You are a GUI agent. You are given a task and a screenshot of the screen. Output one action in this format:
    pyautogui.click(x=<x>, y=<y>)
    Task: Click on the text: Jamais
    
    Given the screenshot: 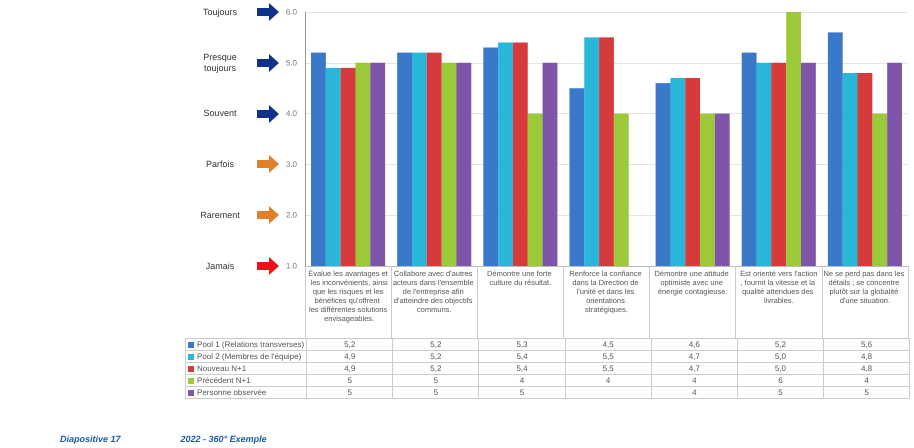 What is the action you would take?
    pyautogui.click(x=220, y=266)
    